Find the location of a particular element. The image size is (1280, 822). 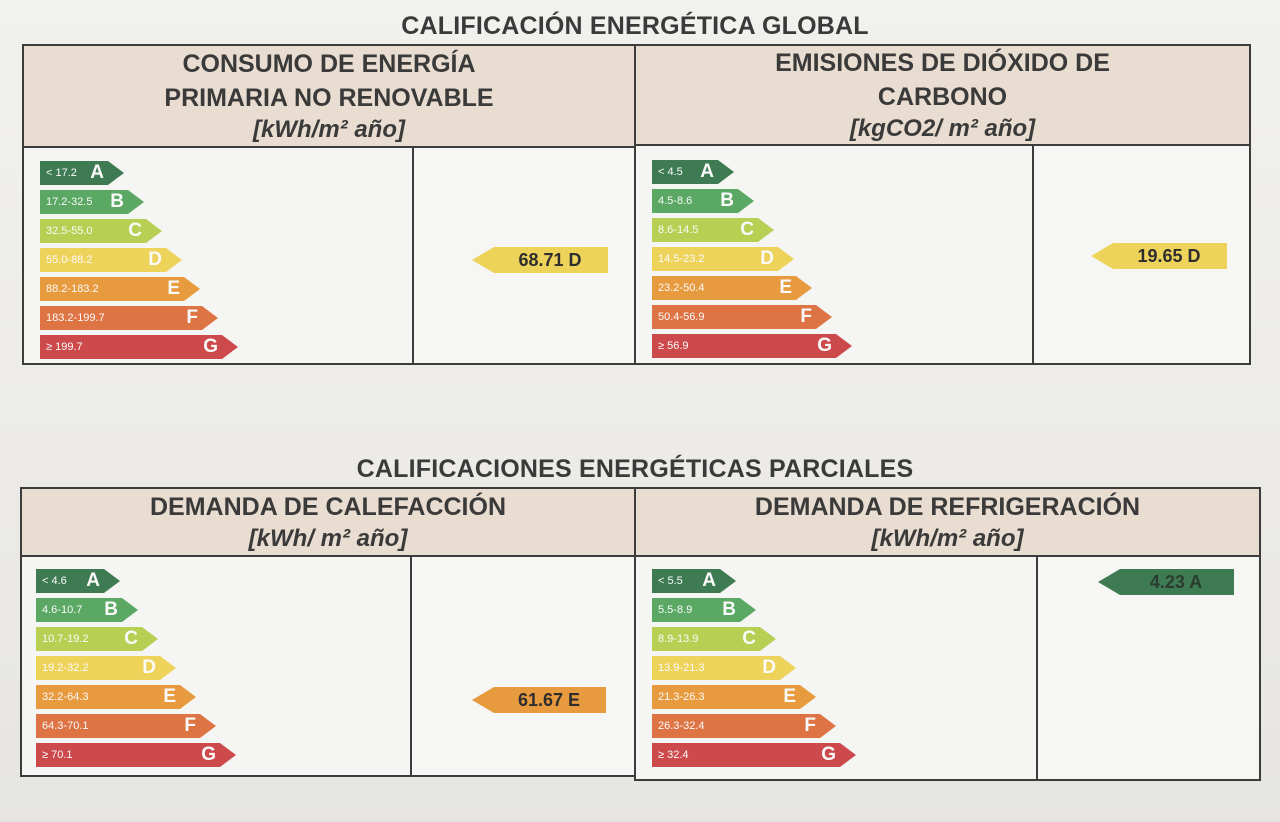

panel-header: DEMANDA DE CALEFACCIÓN [kWh/ m² año] is located at coordinates (328, 523).